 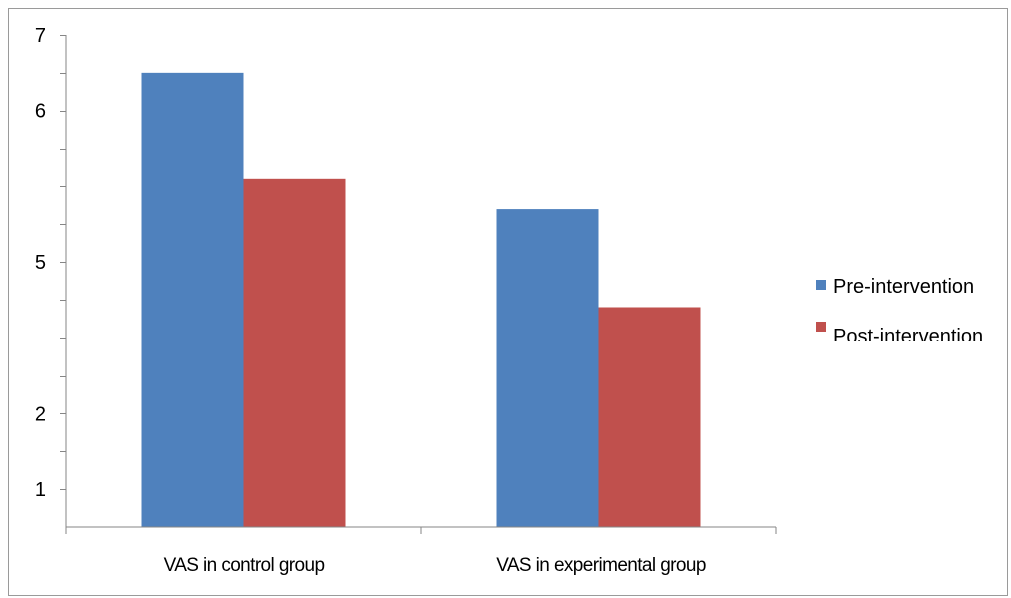 What do you see at coordinates (50, 263) in the screenshot?
I see `y-ticks-layer: 1 2 5 6 7` at bounding box center [50, 263].